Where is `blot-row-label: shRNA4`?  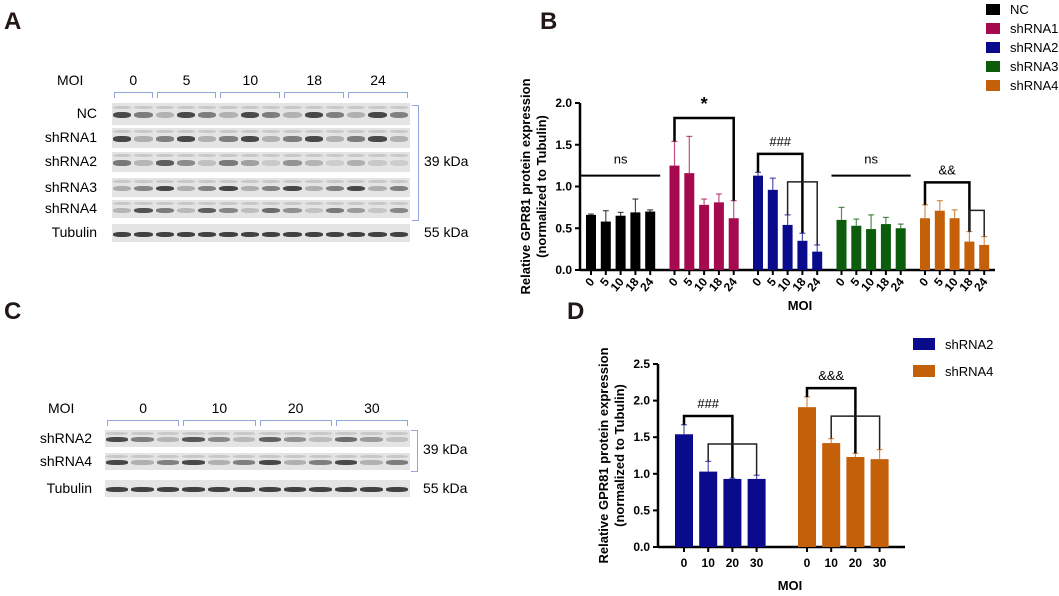 blot-row-label: shRNA4 is located at coordinates (65, 460).